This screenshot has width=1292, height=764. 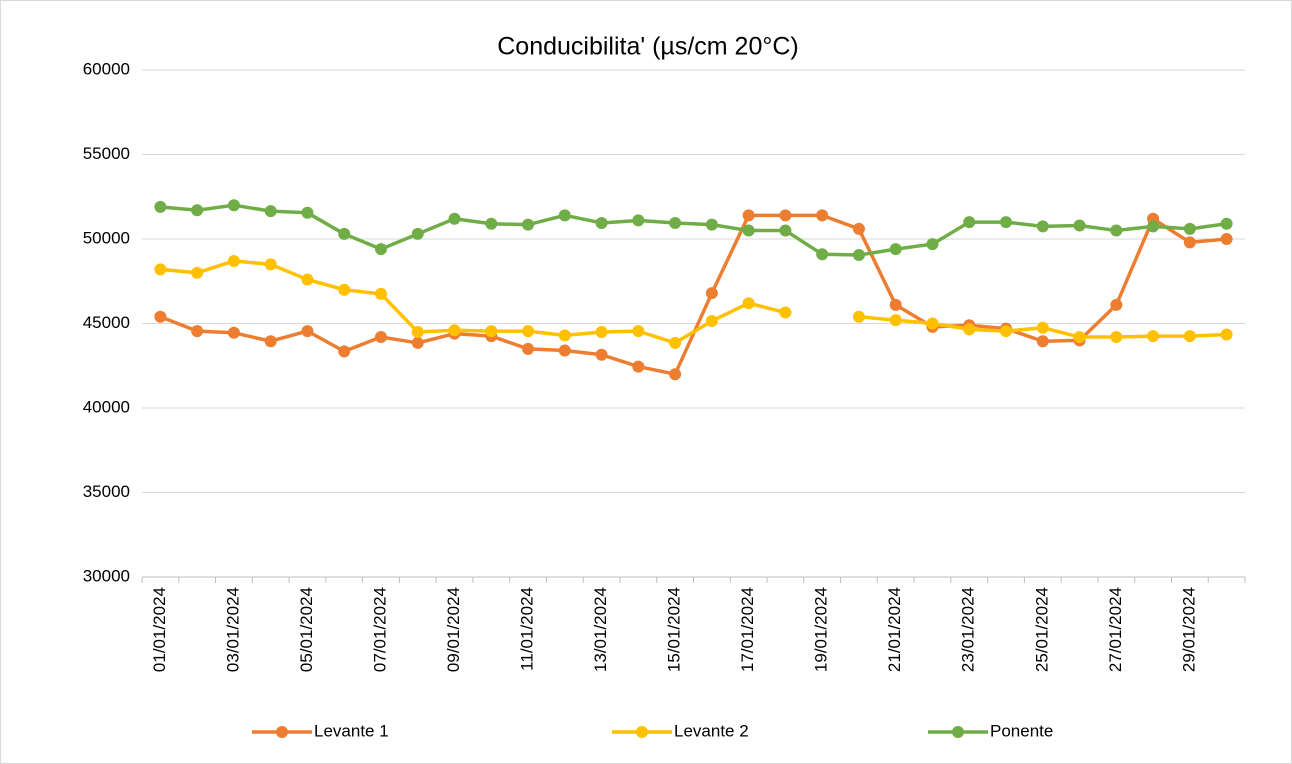 What do you see at coordinates (821, 629) in the screenshot?
I see `x-tick-label: 19/01/2024` at bounding box center [821, 629].